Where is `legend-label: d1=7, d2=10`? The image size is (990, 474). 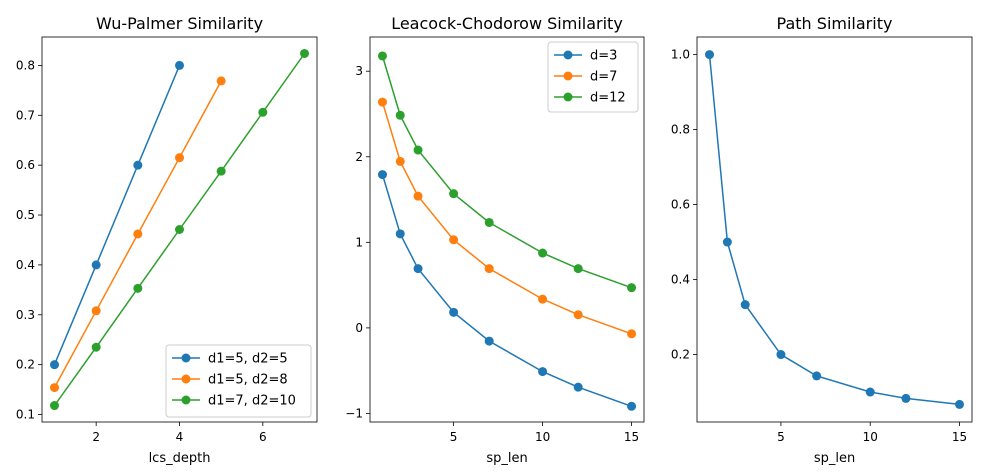 legend-label: d1=7, d2=10 is located at coordinates (252, 401).